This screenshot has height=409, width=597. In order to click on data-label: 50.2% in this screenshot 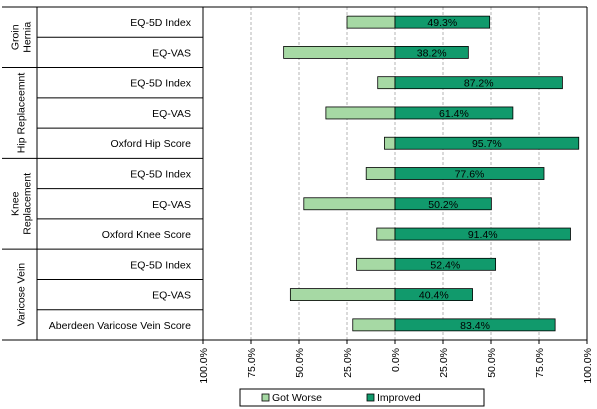, I will do `click(443, 205)`.